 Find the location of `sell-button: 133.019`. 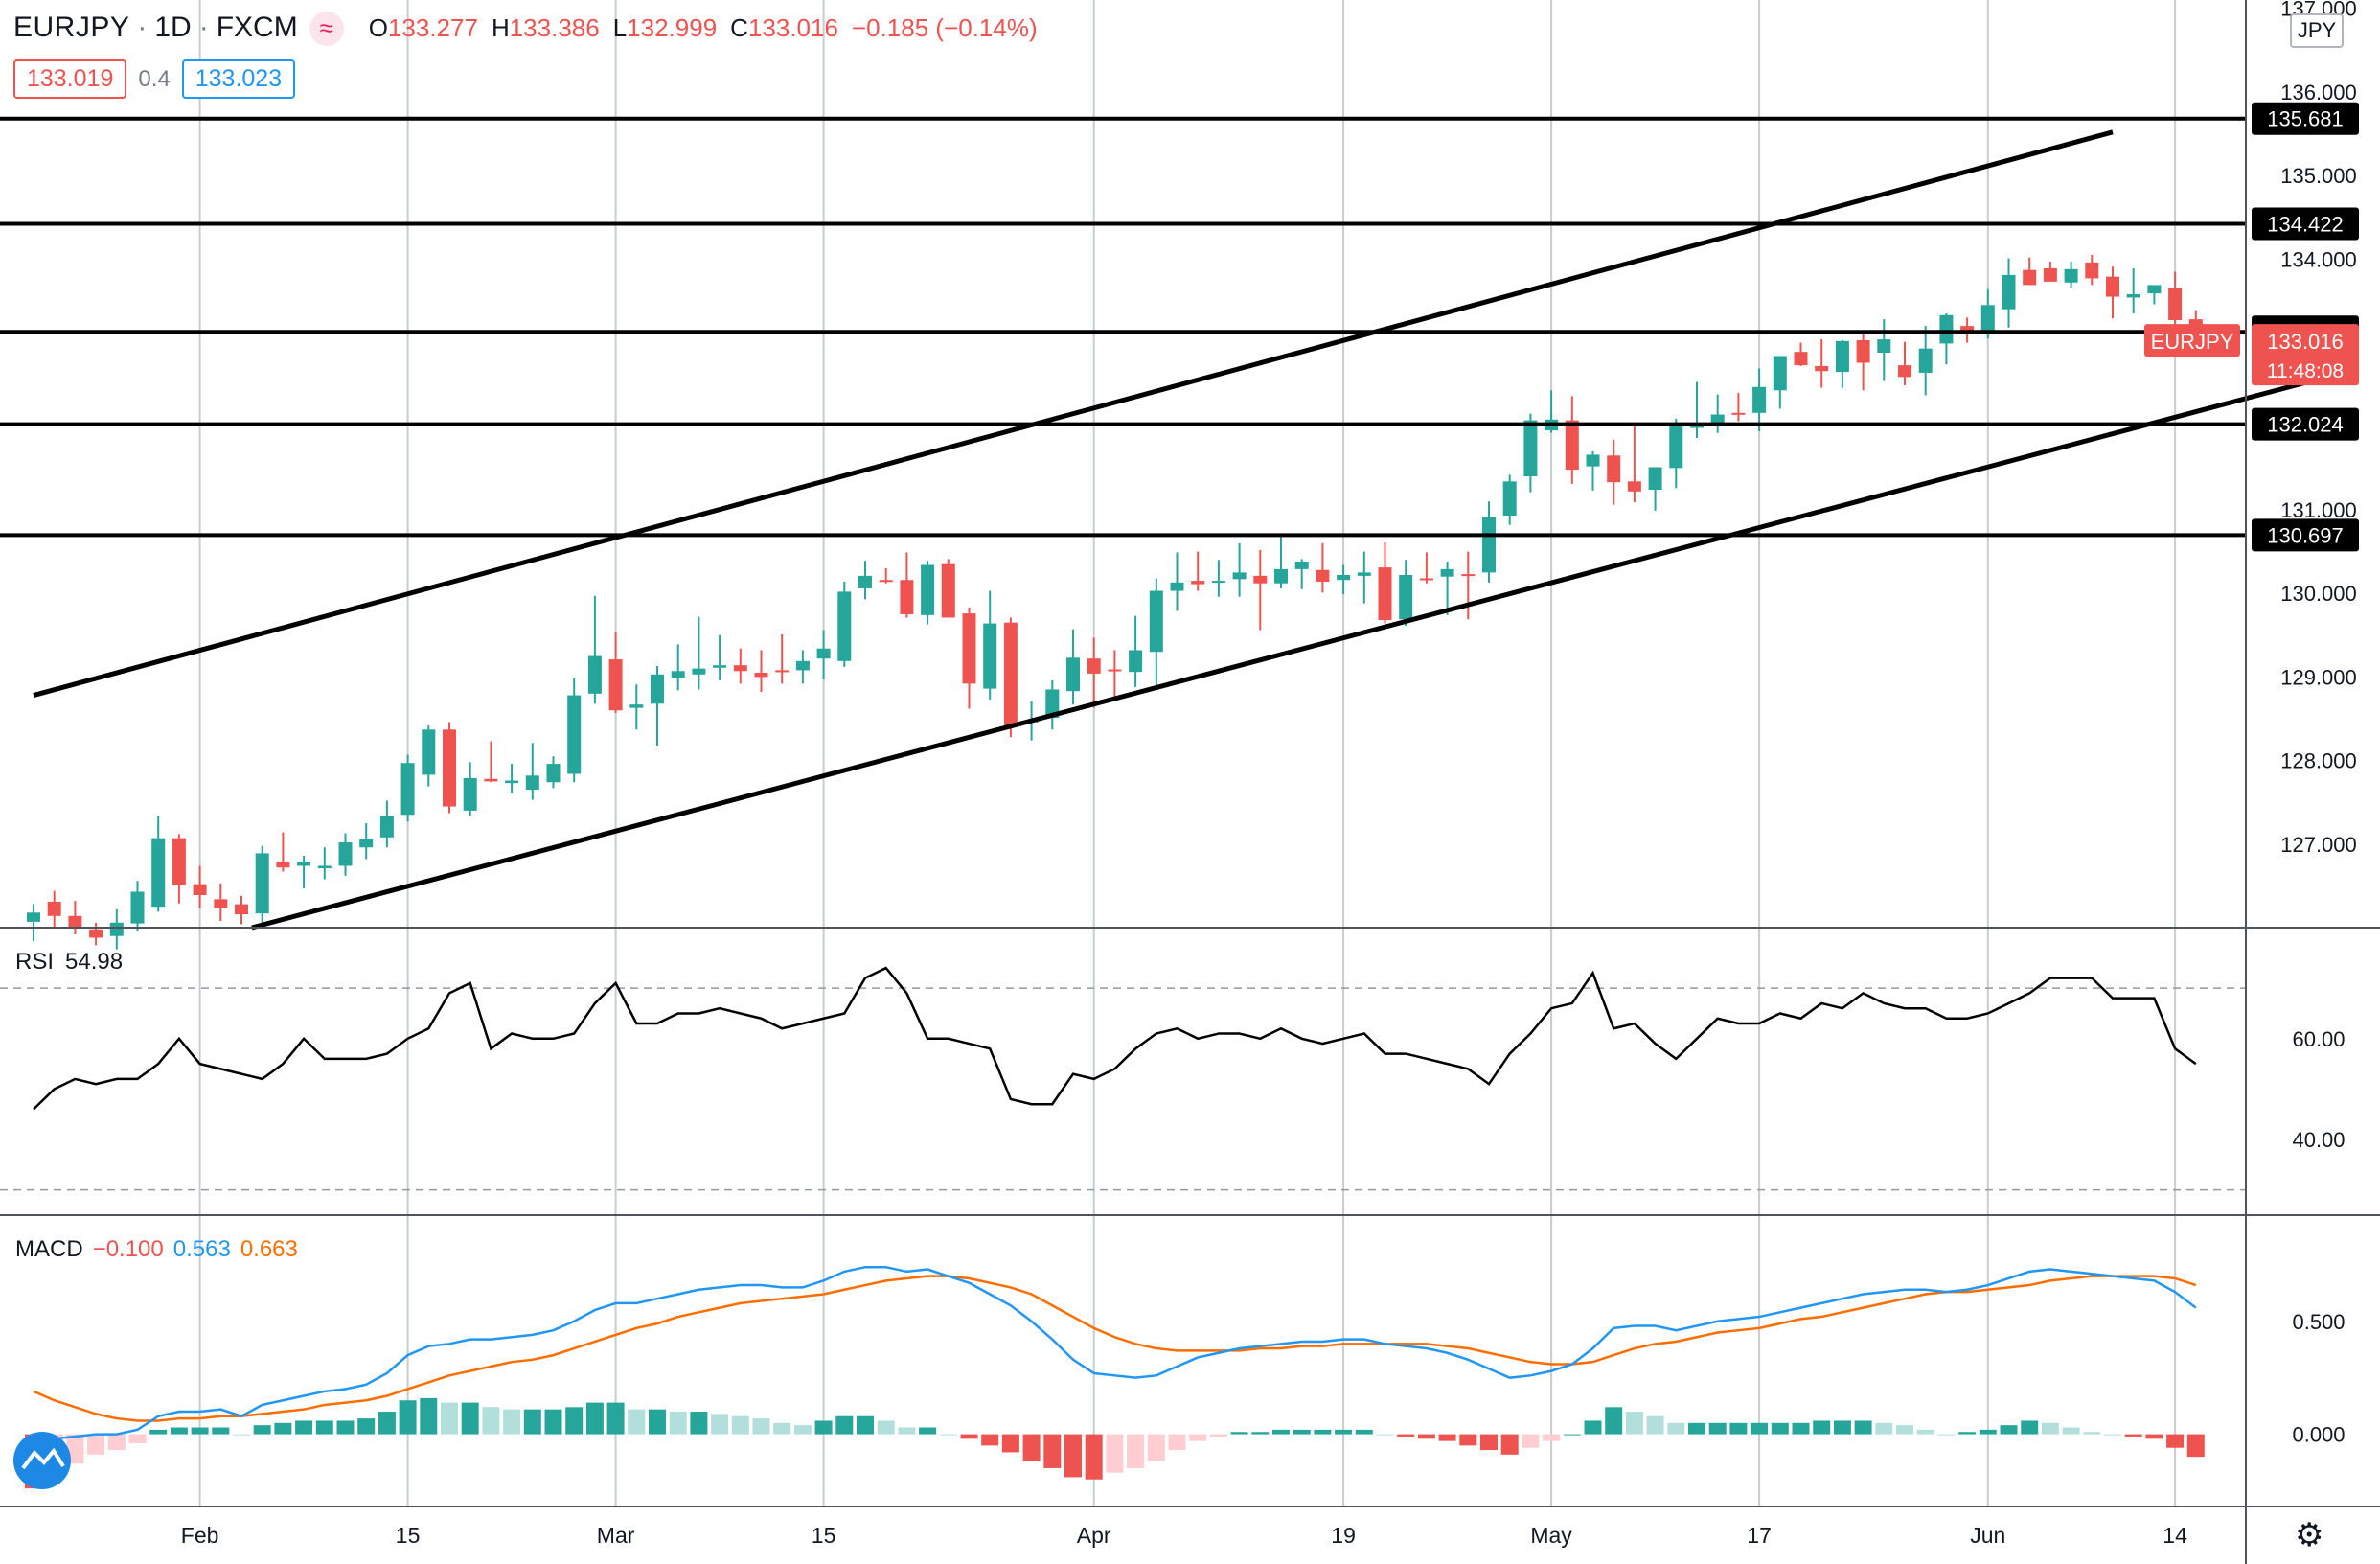

sell-button: 133.019 is located at coordinates (70, 79).